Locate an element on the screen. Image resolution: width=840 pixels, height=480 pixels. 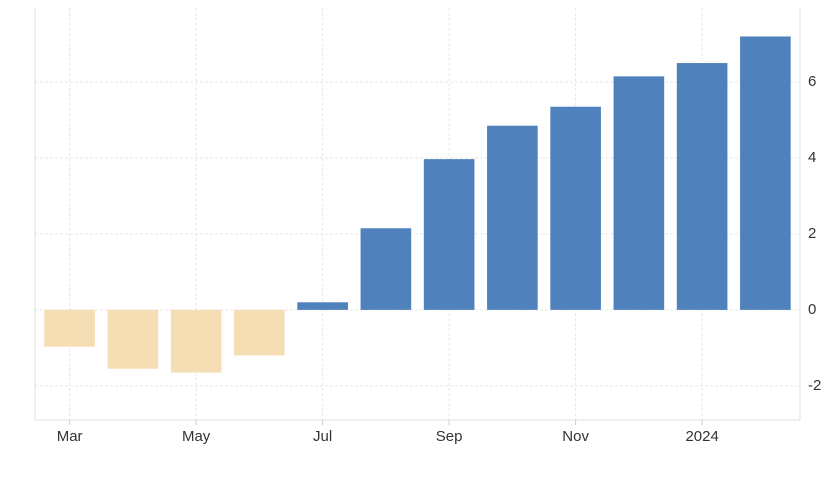
y-tick-label: -2 is located at coordinates (814, 385).